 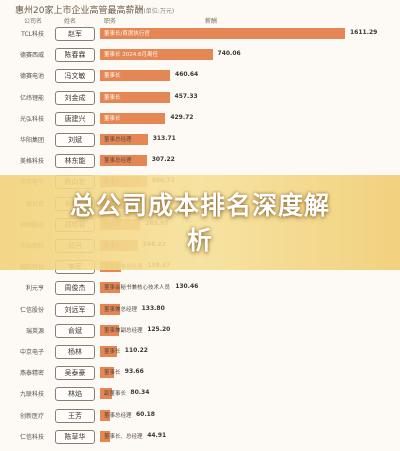 I want to click on executive-name: 吴泰豪, so click(x=75, y=373).